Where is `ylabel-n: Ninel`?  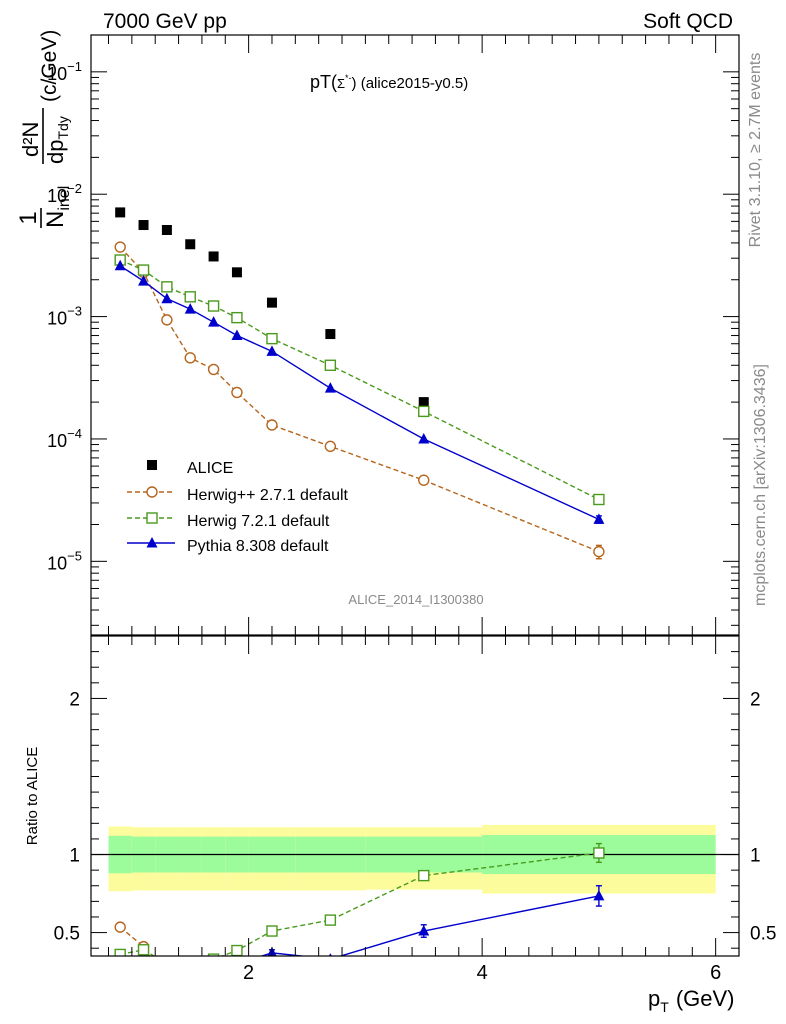
ylabel-n: Ninel is located at coordinates (57, 207).